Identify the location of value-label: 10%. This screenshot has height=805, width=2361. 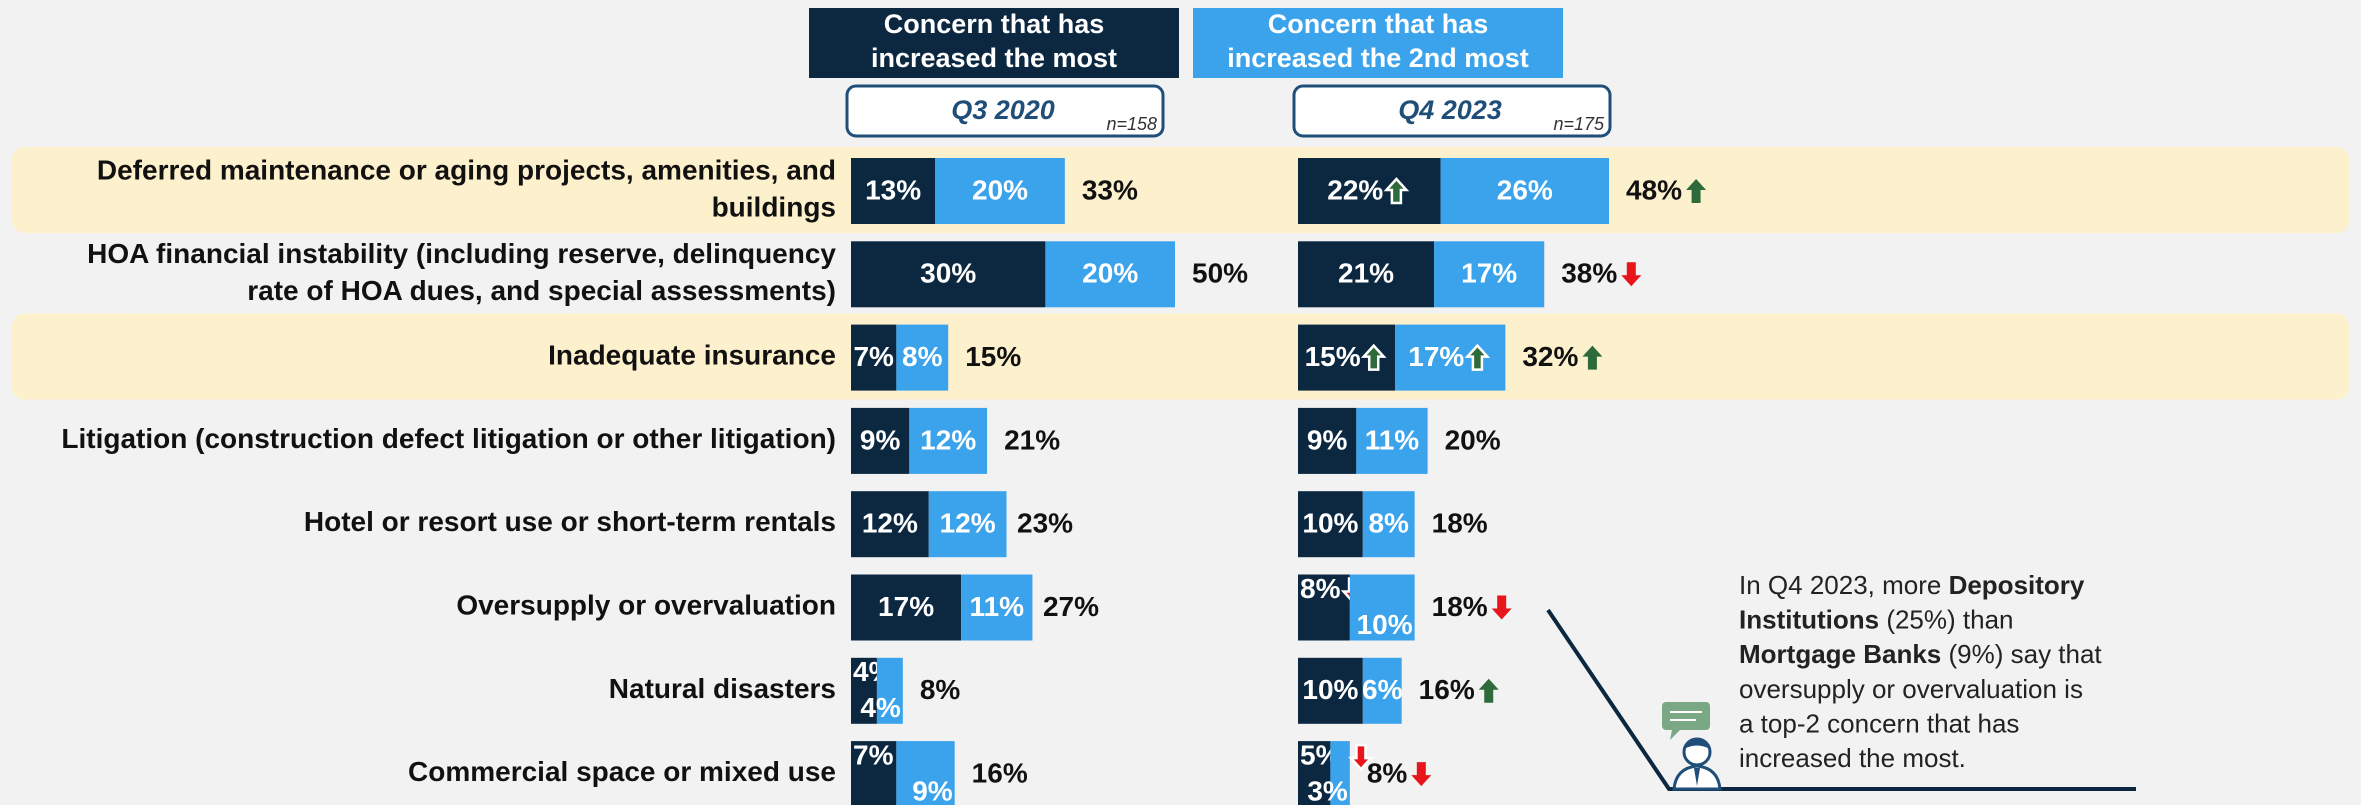
(1330, 689).